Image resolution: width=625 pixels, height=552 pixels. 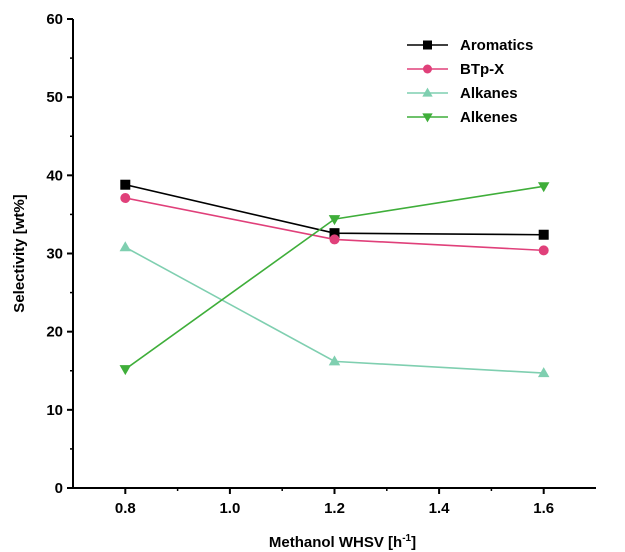 What do you see at coordinates (59, 488) in the screenshot?
I see `y-tick-label: 0` at bounding box center [59, 488].